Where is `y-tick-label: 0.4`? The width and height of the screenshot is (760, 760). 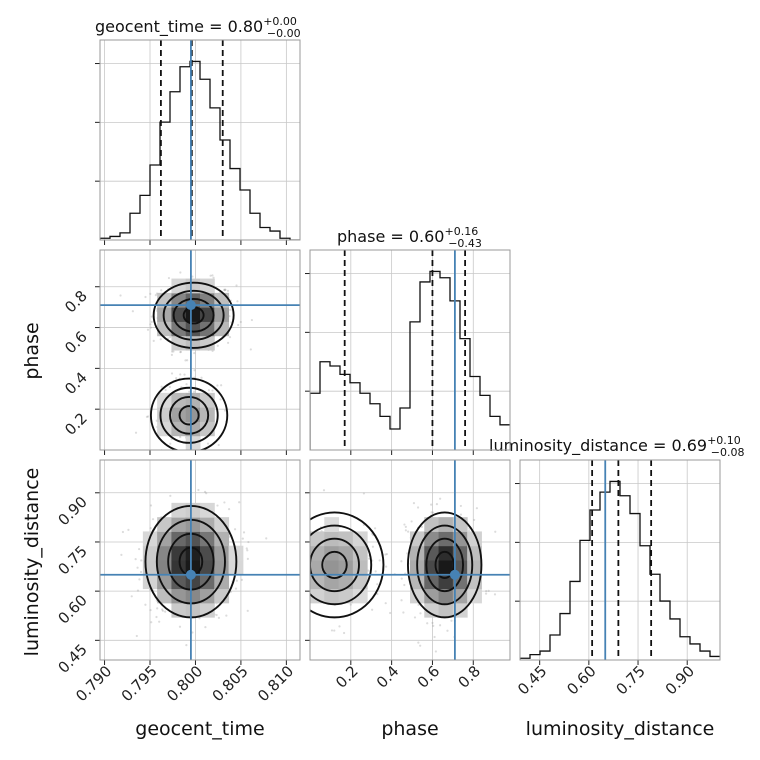
y-tick-label: 0.4 is located at coordinates (76, 383).